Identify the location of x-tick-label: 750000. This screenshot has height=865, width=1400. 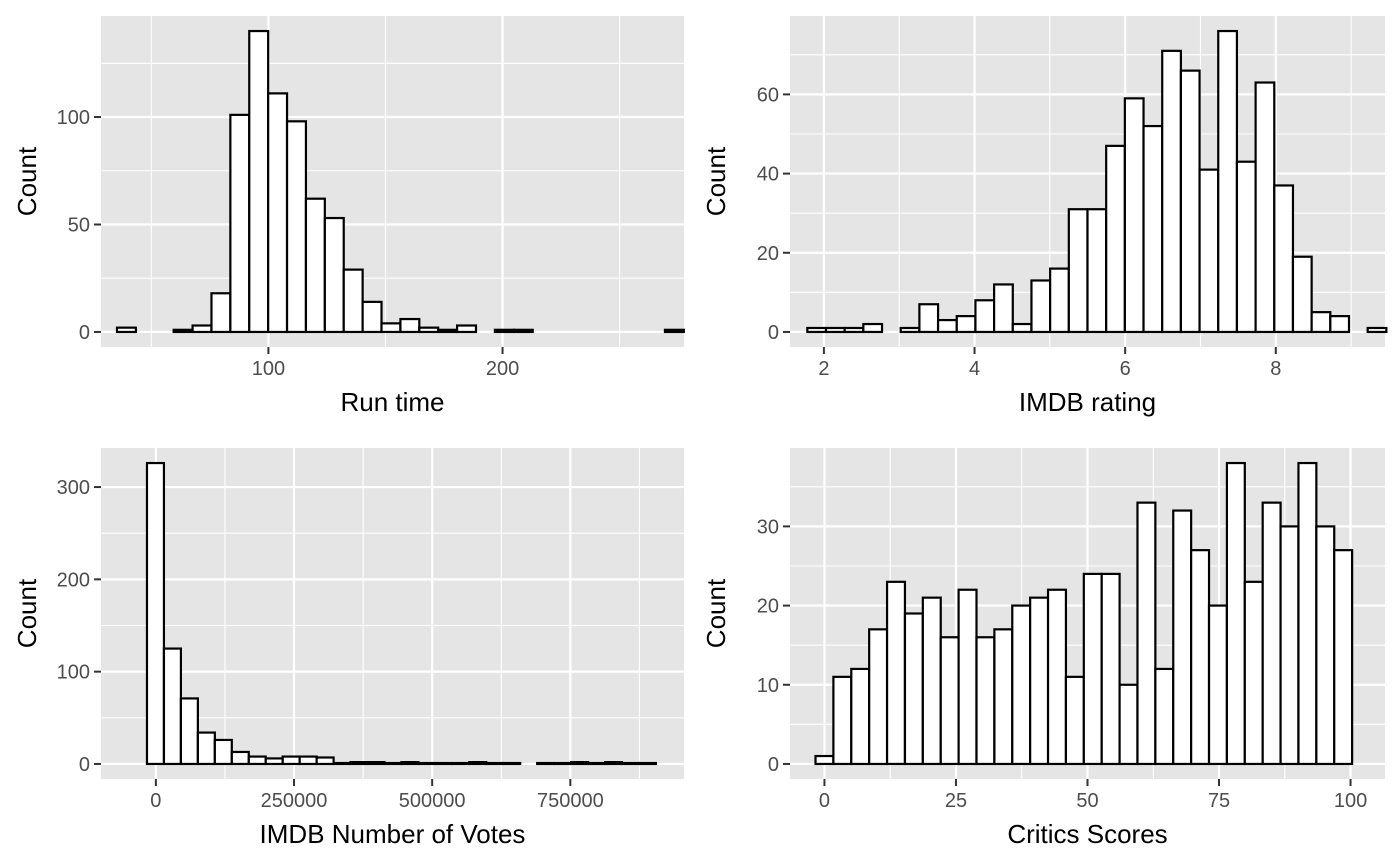
(570, 801).